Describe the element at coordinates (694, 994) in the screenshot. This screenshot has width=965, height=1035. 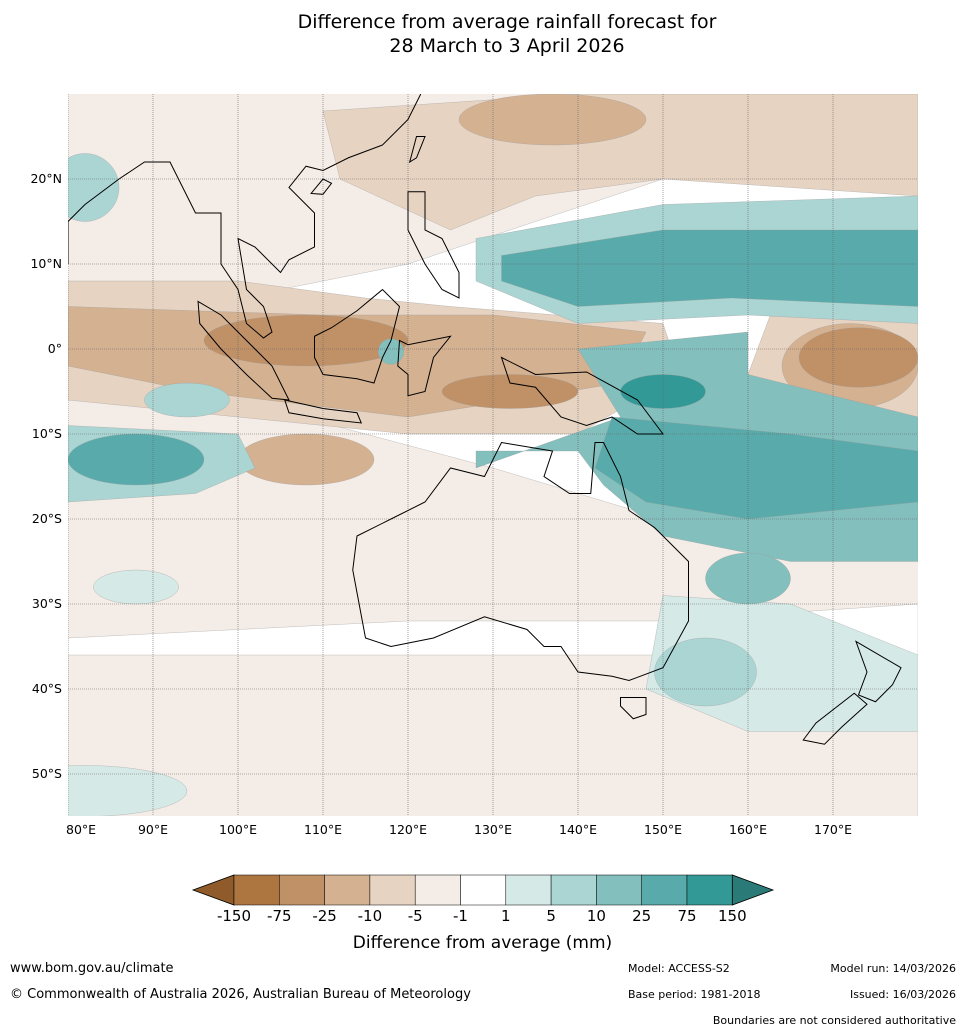
I see `footer-base-period: Base period: 1981-2018` at that location.